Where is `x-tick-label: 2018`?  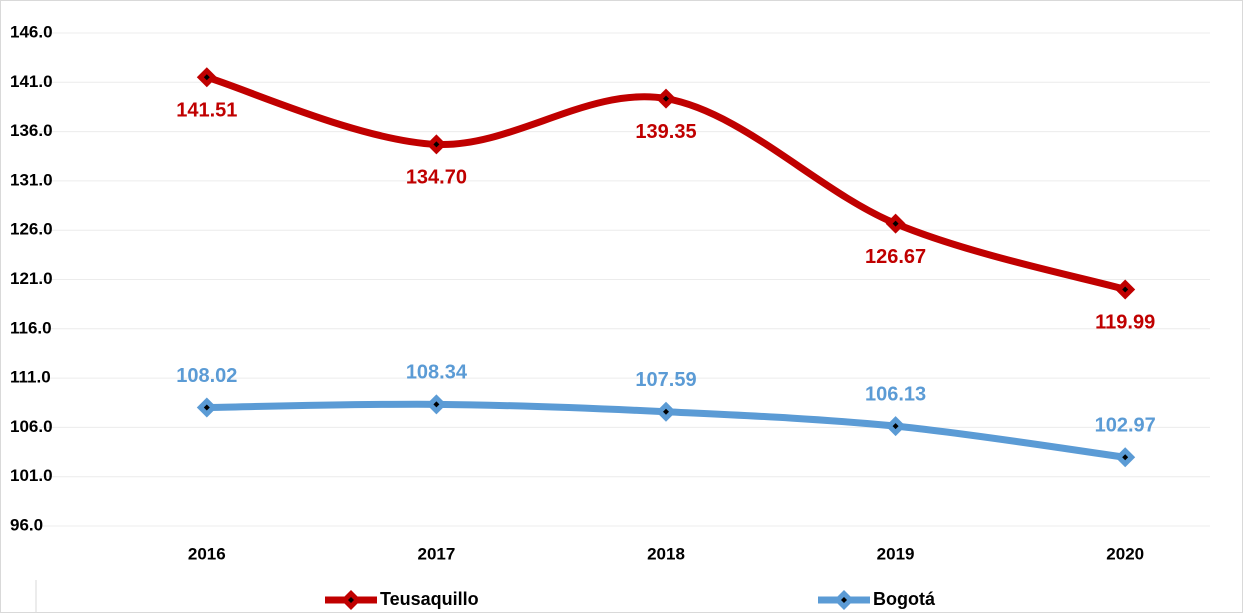 x-tick-label: 2018 is located at coordinates (666, 553).